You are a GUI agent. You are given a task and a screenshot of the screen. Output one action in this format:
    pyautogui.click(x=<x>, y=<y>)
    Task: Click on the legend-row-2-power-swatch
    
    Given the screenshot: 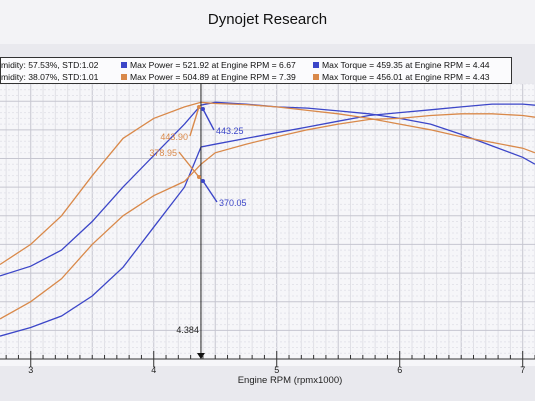 What is the action you would take?
    pyautogui.click(x=124, y=77)
    